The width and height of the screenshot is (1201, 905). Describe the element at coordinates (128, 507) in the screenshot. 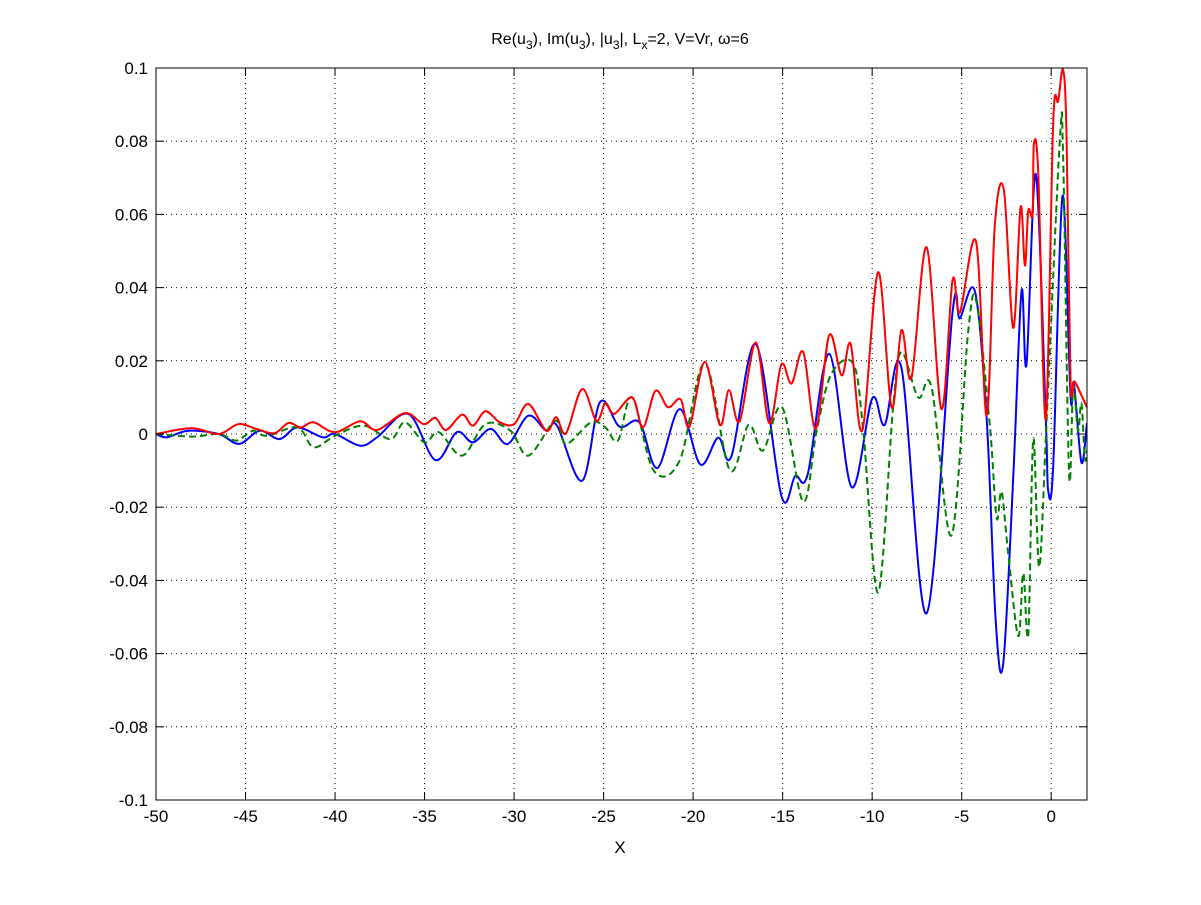

I see `y-tick-label: -0.02` at that location.